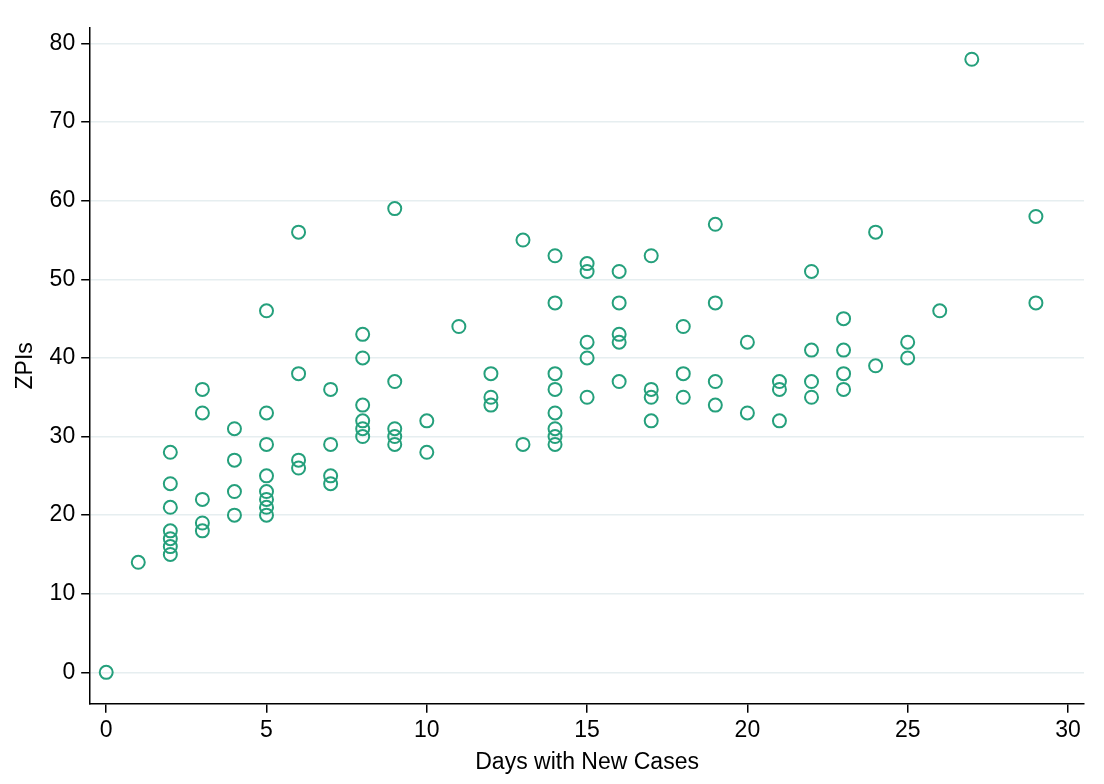  I want to click on x-tick-label: 20, so click(747, 728).